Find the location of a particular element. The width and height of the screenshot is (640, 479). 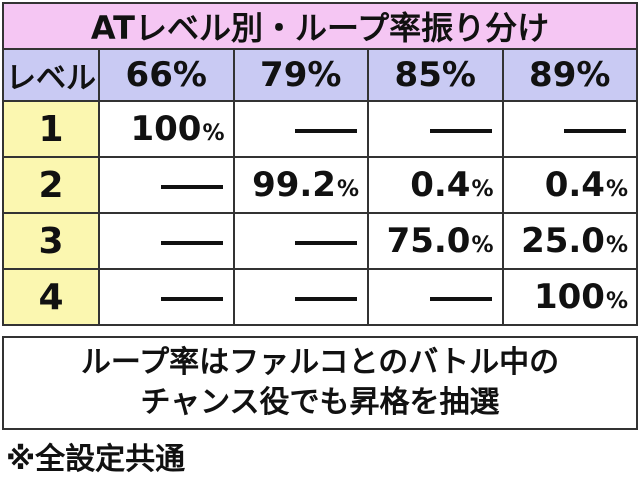

note-line-2: チャンス役でも昇格を抽選 is located at coordinates (320, 402).